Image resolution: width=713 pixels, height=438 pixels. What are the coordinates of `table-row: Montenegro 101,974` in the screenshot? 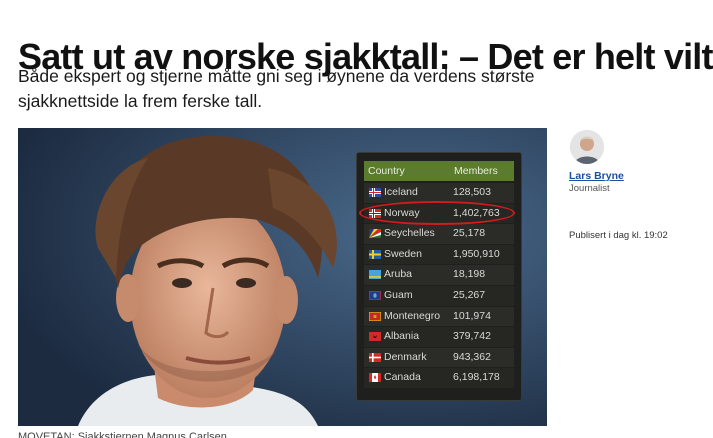 It's located at (439, 316).